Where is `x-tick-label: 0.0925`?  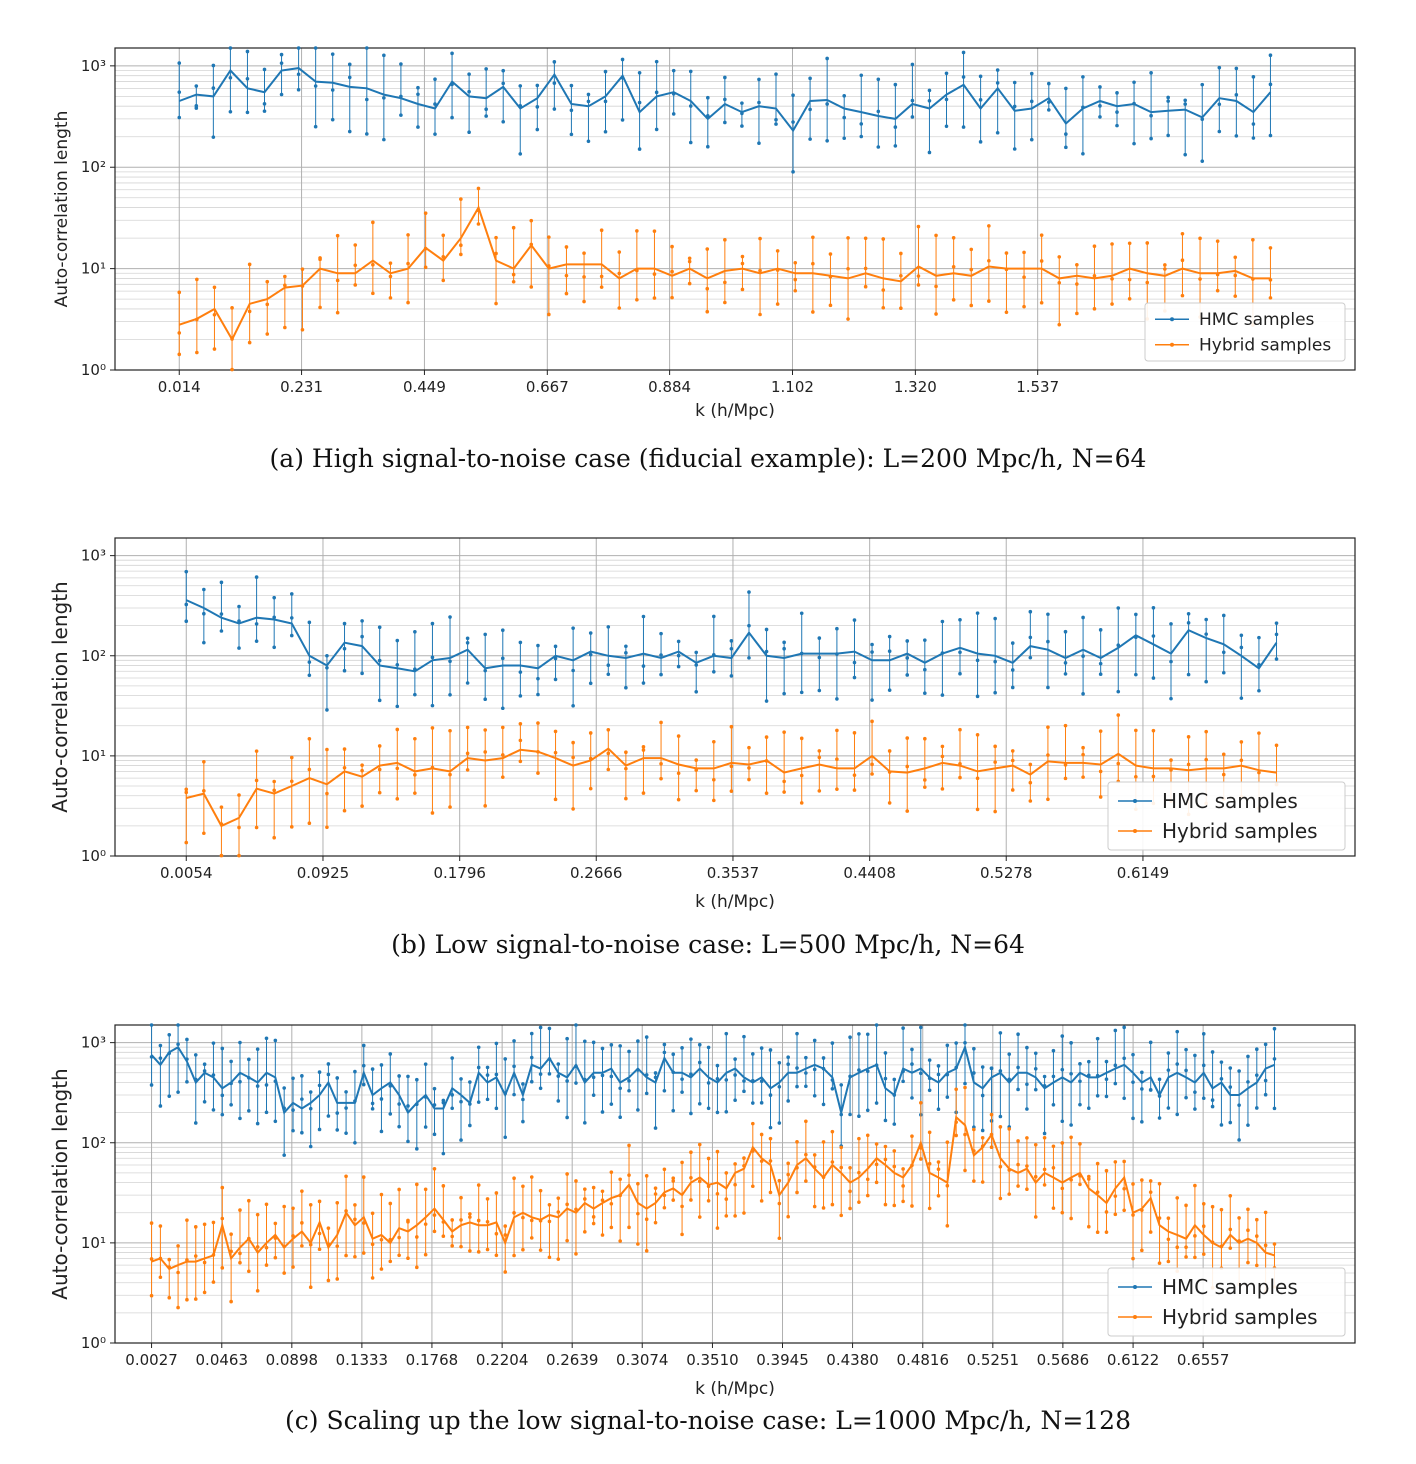 x-tick-label: 0.0925 is located at coordinates (323, 873).